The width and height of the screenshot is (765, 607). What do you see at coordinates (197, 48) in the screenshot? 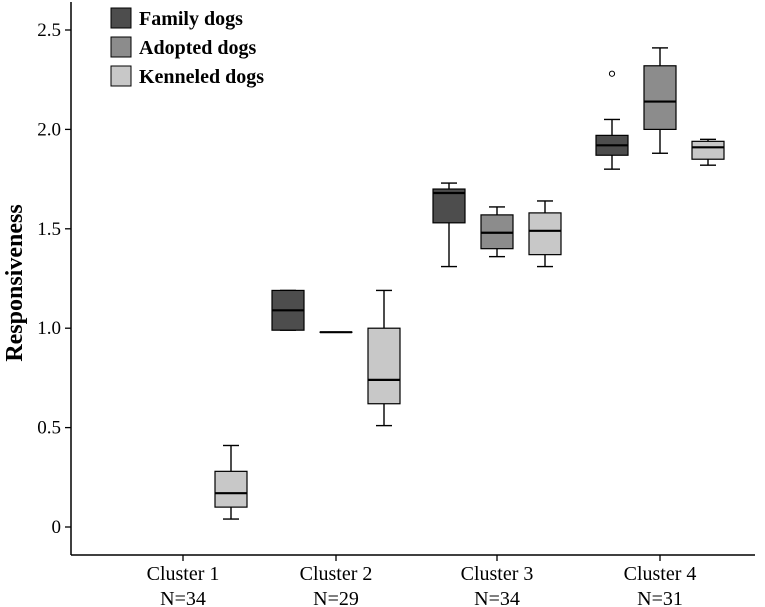
I see `legend-label: Adopted dogs` at bounding box center [197, 48].